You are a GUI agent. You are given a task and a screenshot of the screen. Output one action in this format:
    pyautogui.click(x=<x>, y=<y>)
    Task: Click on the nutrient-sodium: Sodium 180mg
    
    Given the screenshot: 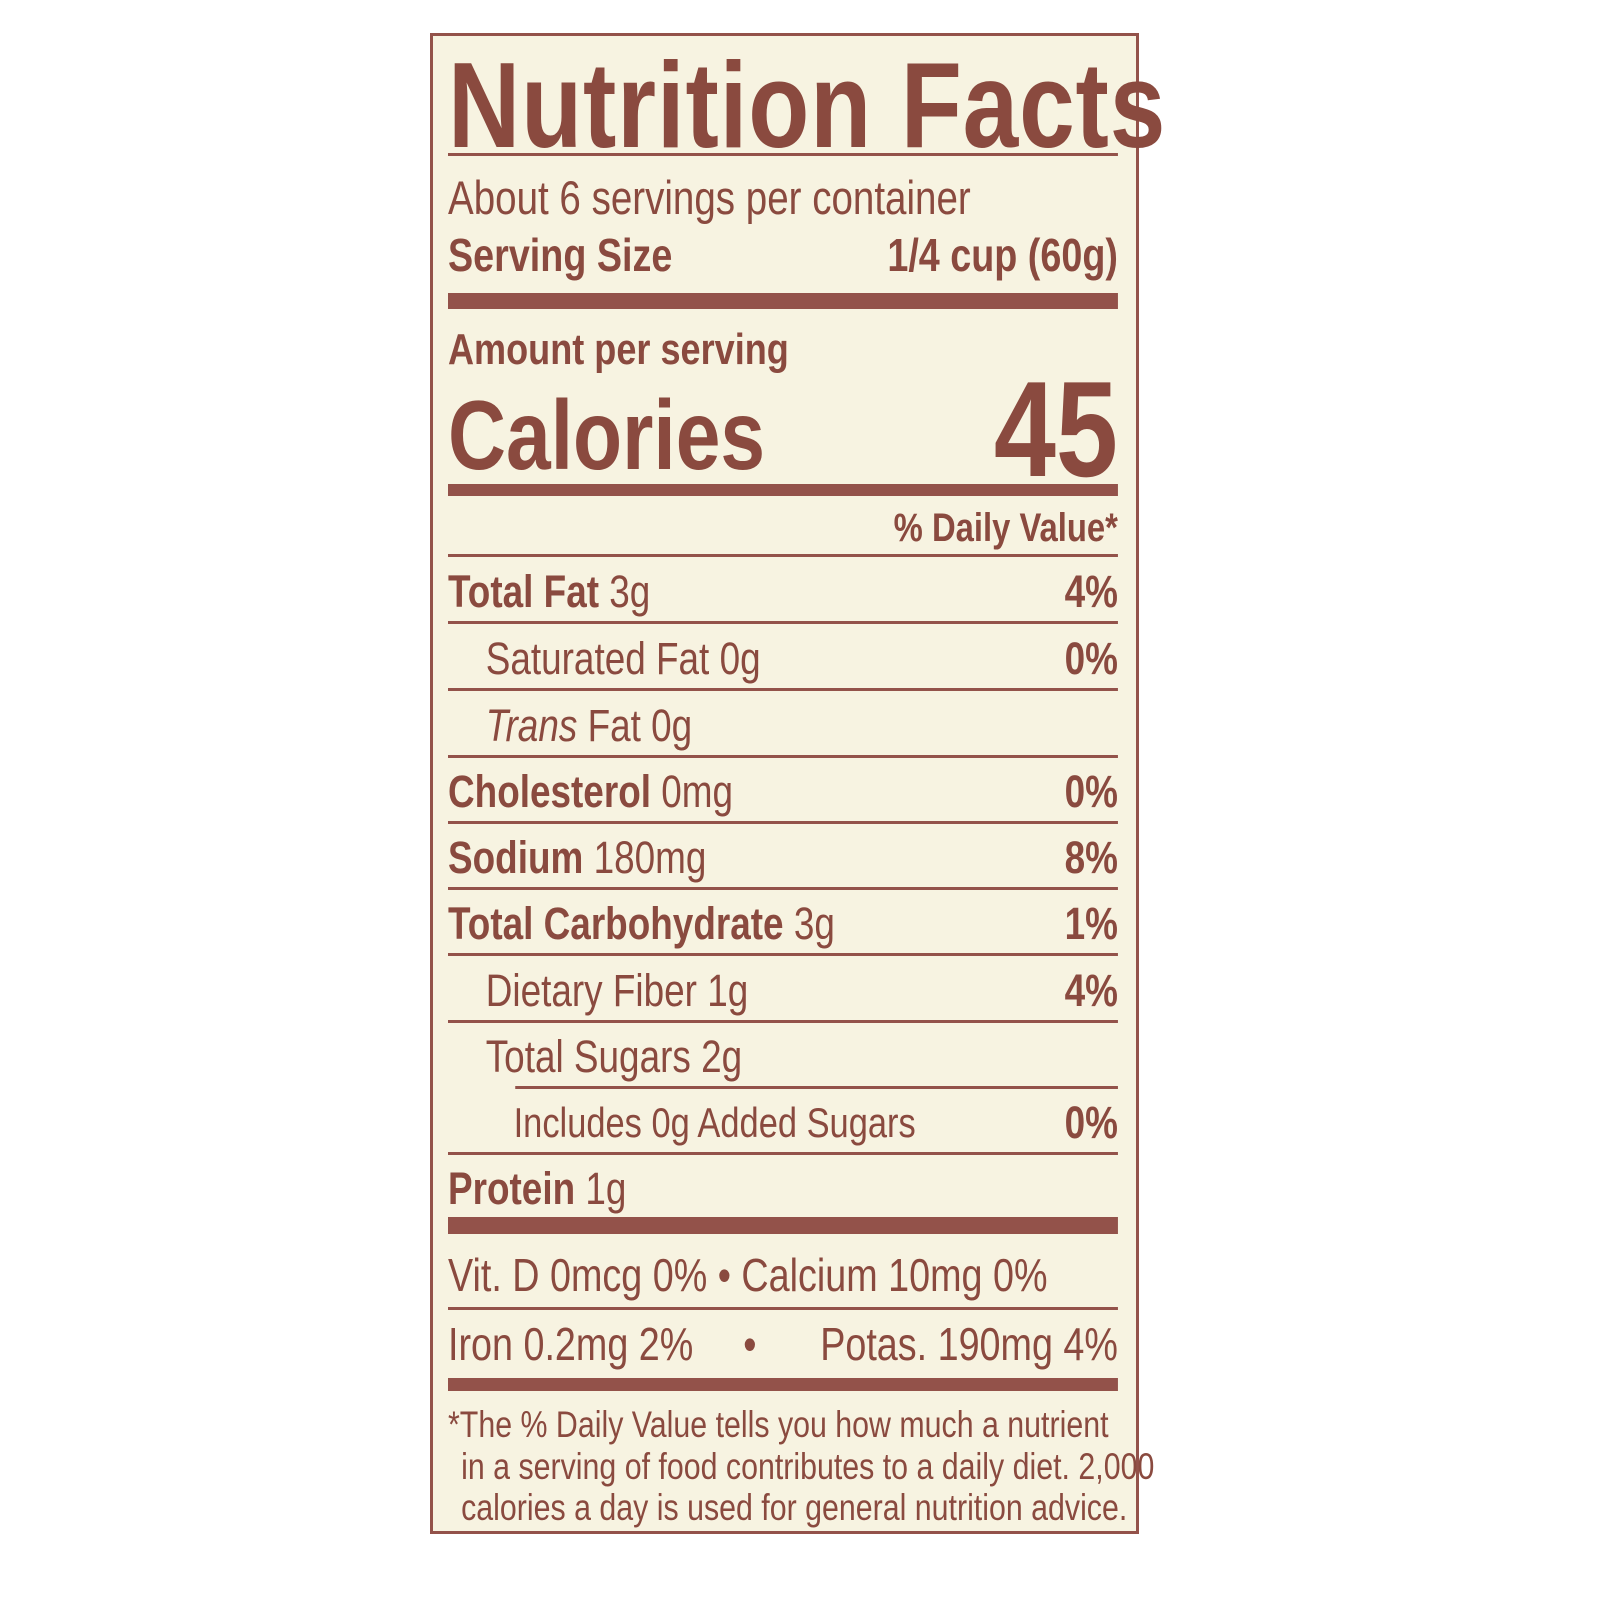 What is the action you would take?
    pyautogui.click(x=577, y=857)
    